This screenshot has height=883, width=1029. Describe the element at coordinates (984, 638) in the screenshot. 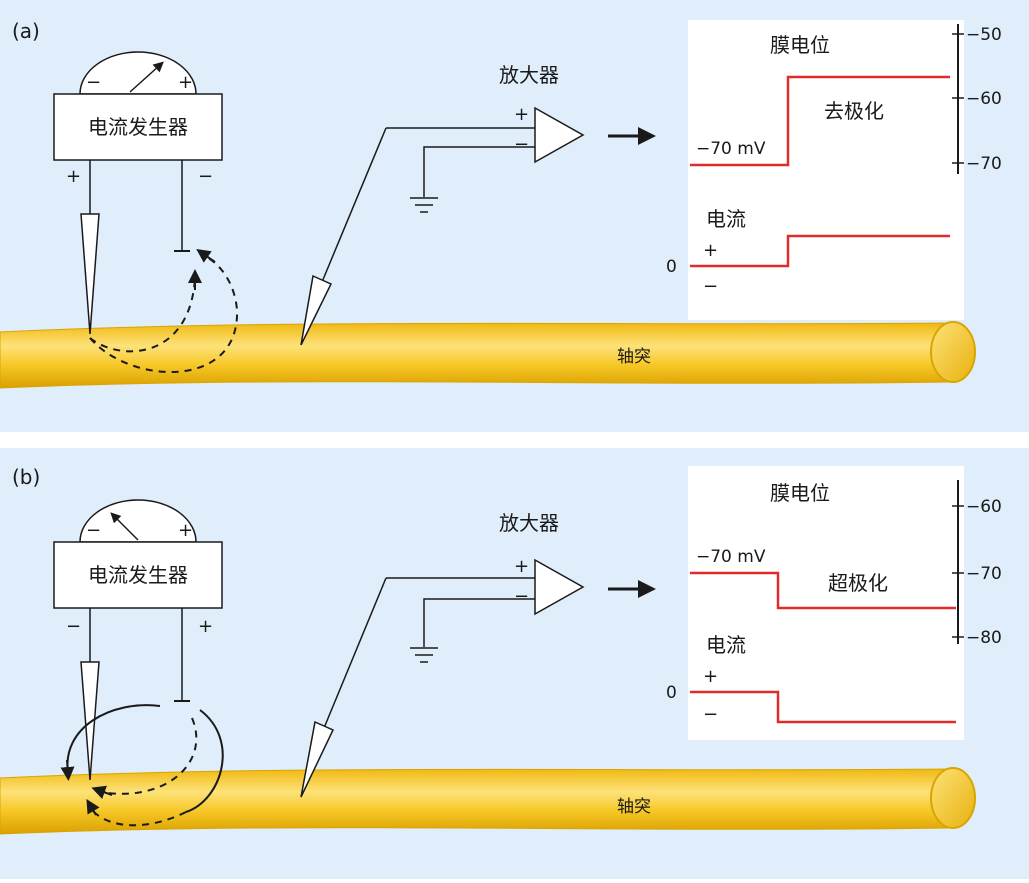

I see `membrane-tick: −80` at that location.